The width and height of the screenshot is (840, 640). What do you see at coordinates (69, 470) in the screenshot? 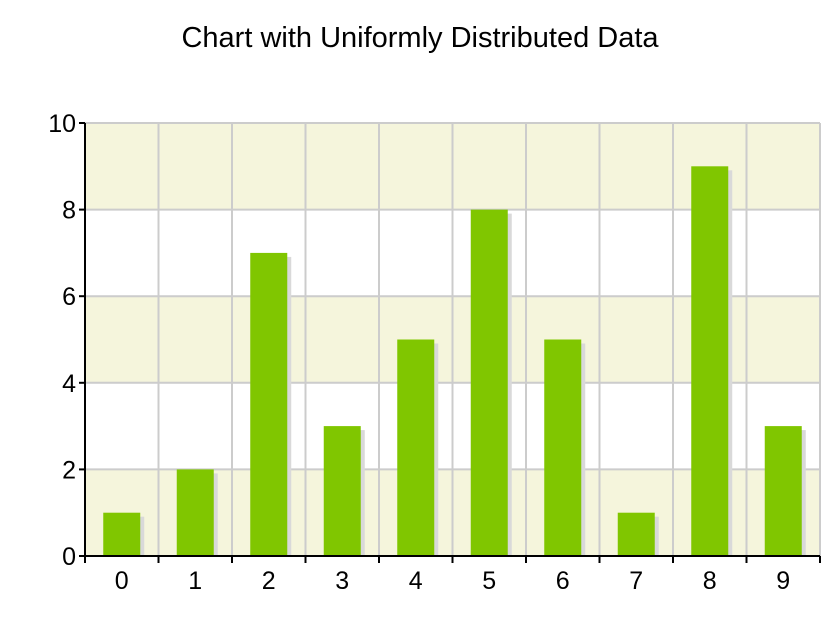
I see `y-tick-label: 2` at bounding box center [69, 470].